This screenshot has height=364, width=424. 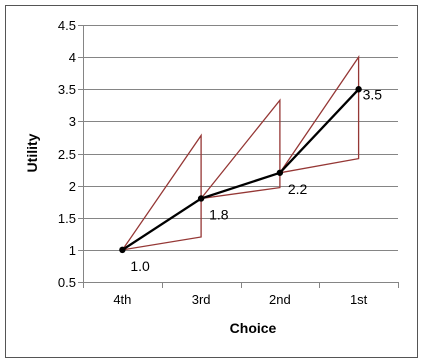 I want to click on y-axis-title: Utility, so click(x=32, y=152).